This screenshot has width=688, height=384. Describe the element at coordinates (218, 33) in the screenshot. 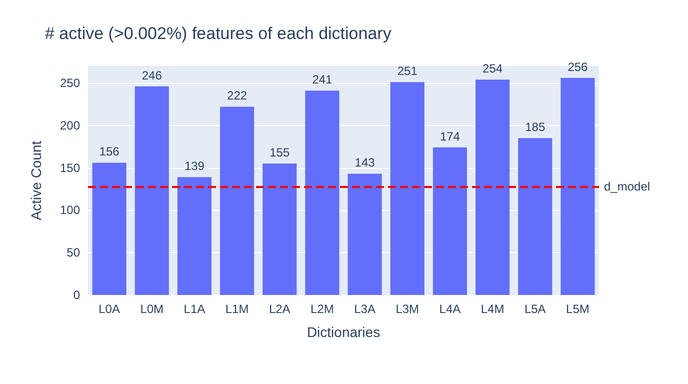

I see `chart-title: # active (>0.002%) features of each dictionary` at that location.